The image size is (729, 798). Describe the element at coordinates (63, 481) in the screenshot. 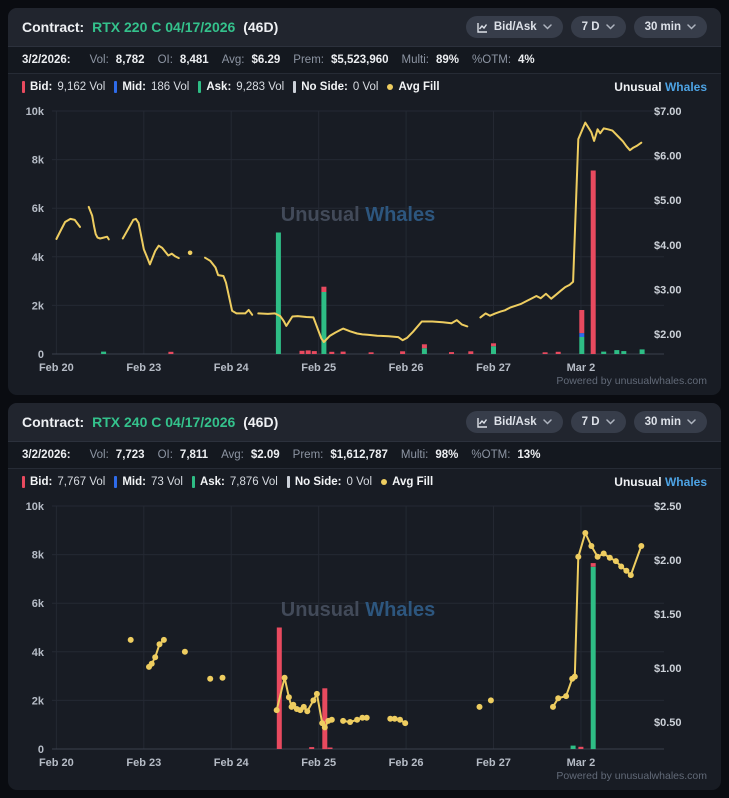

I see `legend-bid: Bid: 7,767 Vol` at that location.